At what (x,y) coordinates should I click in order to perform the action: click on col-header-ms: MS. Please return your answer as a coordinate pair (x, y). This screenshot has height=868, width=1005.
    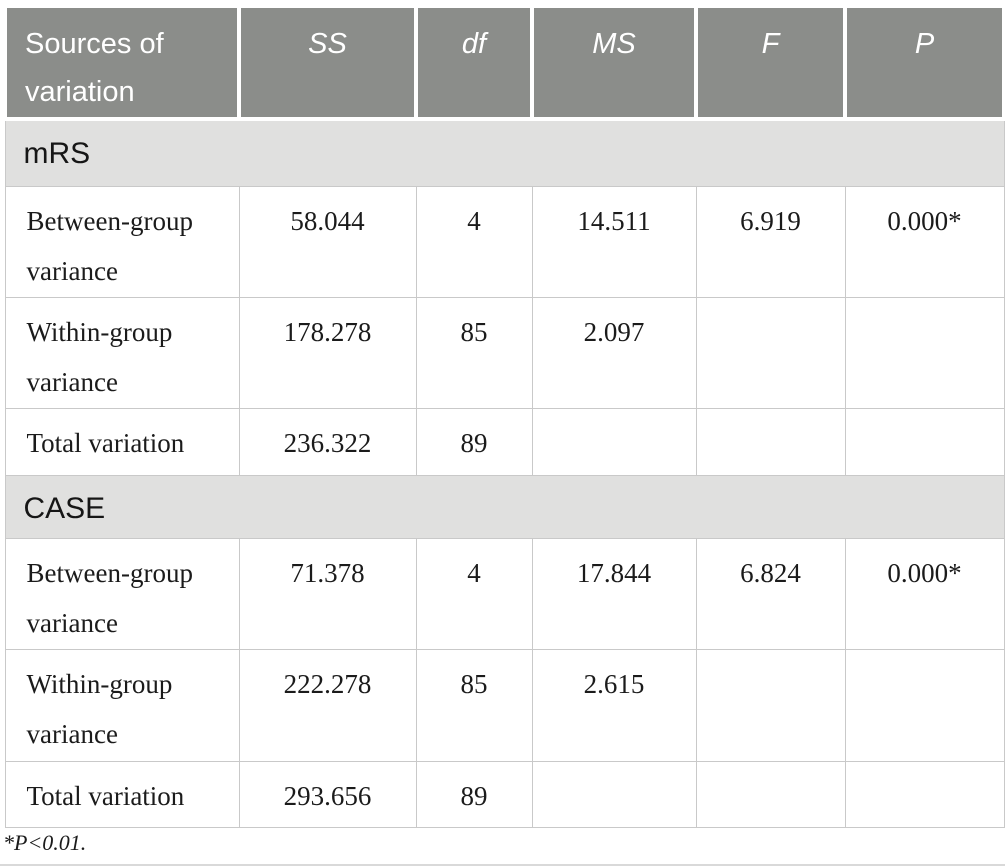
    Looking at the image, I should click on (614, 62).